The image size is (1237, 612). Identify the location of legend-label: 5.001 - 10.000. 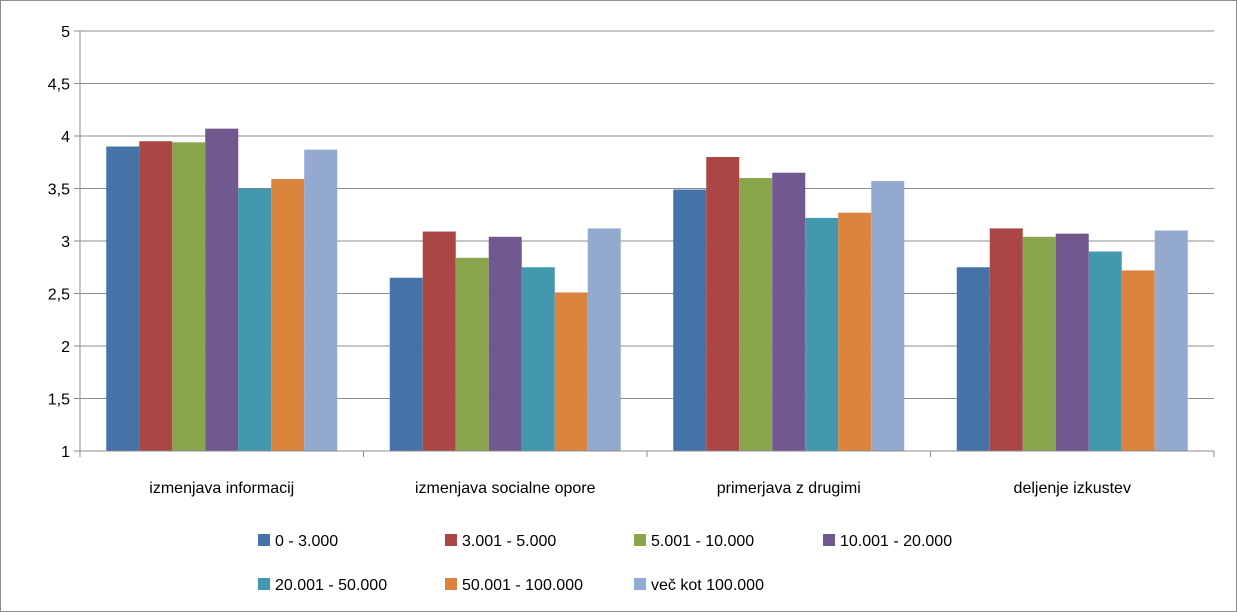
(702, 541).